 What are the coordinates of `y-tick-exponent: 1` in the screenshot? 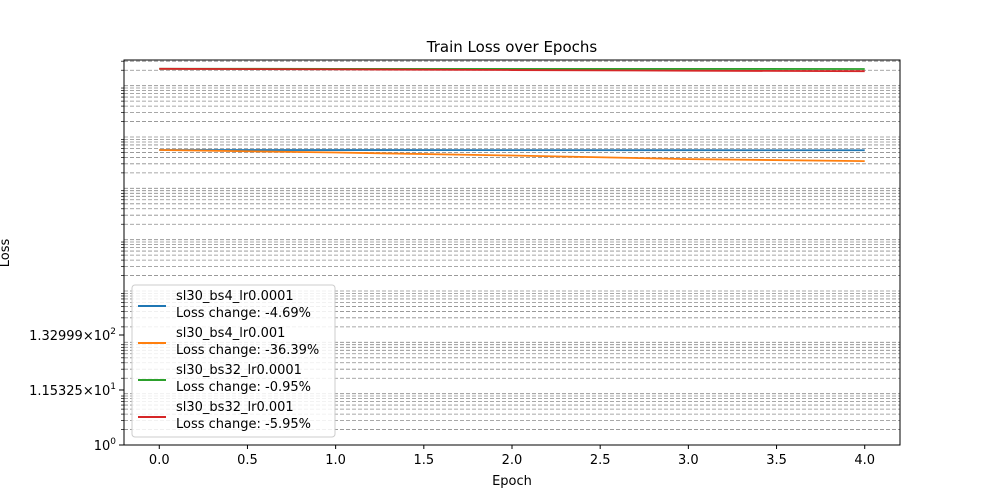 It's located at (113, 387).